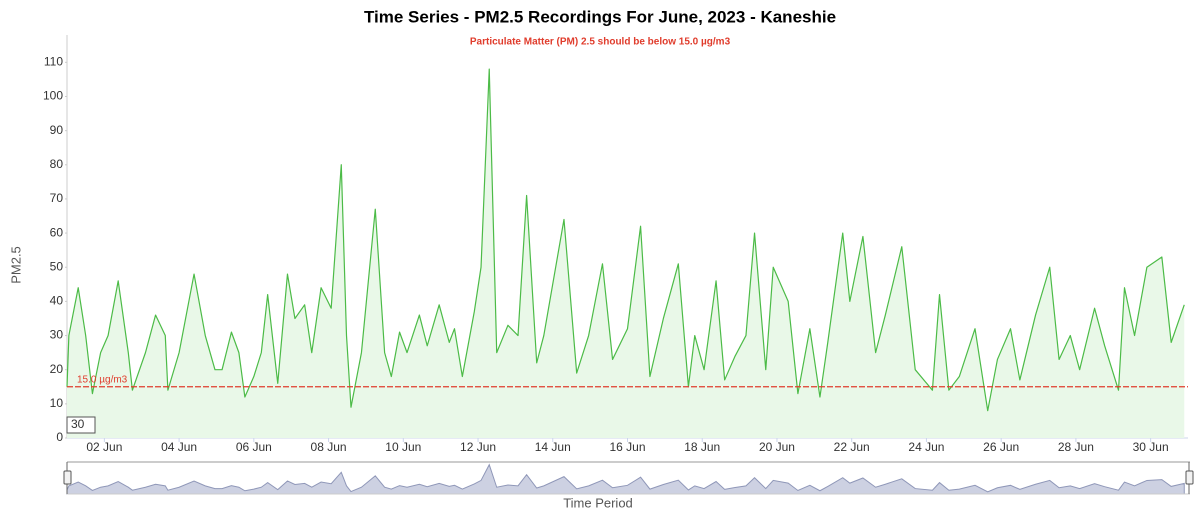 The height and width of the screenshot is (520, 1202). Describe the element at coordinates (926, 447) in the screenshot. I see `x-tick-label: 24 Jun` at that location.